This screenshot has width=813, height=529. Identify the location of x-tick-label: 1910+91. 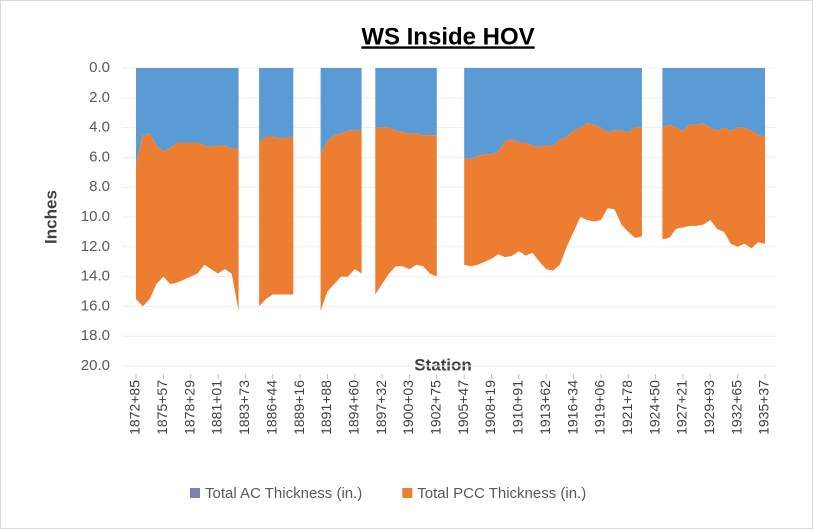
(518, 407).